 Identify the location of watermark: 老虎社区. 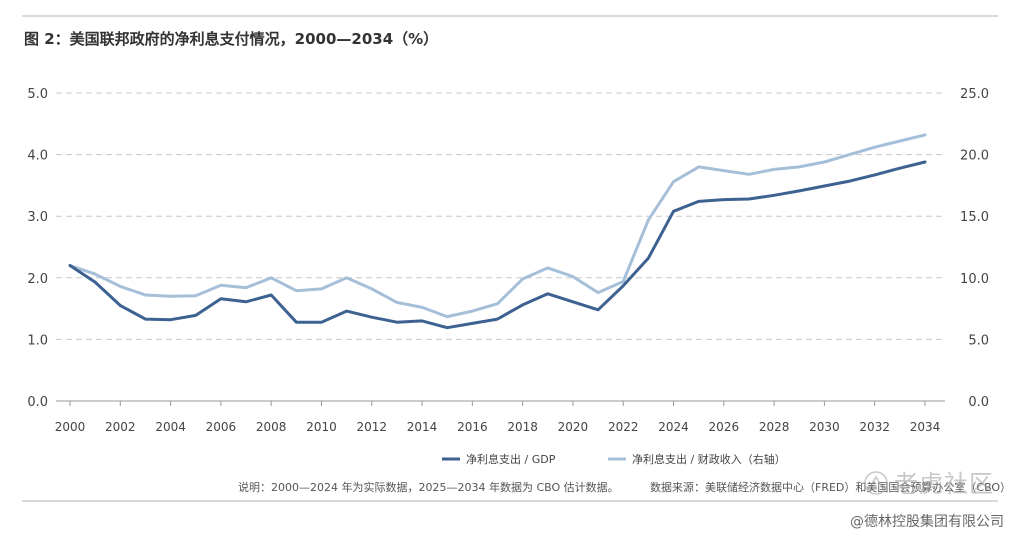
(929, 484).